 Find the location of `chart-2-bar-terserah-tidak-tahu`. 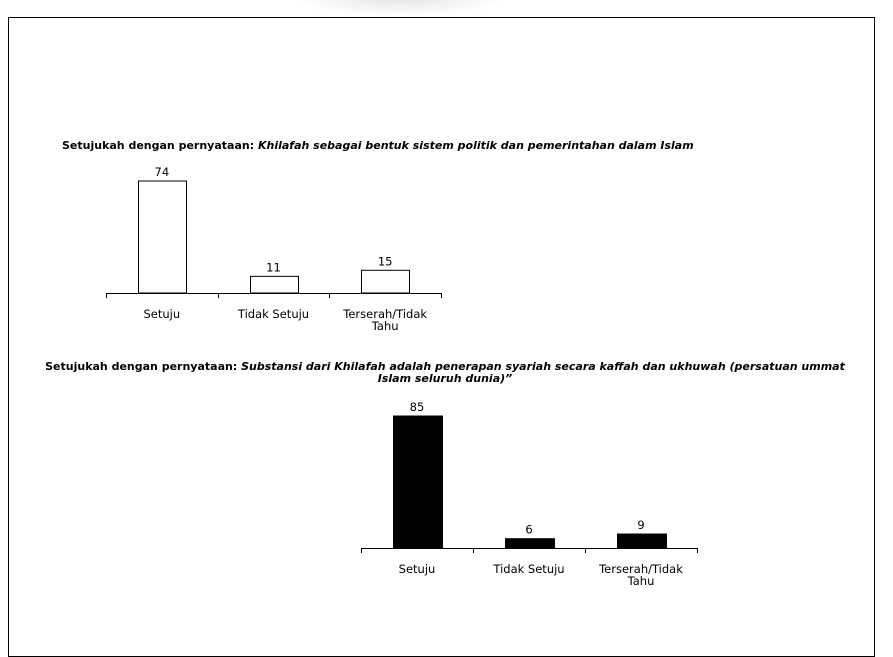

chart-2-bar-terserah-tidak-tahu is located at coordinates (642, 541).